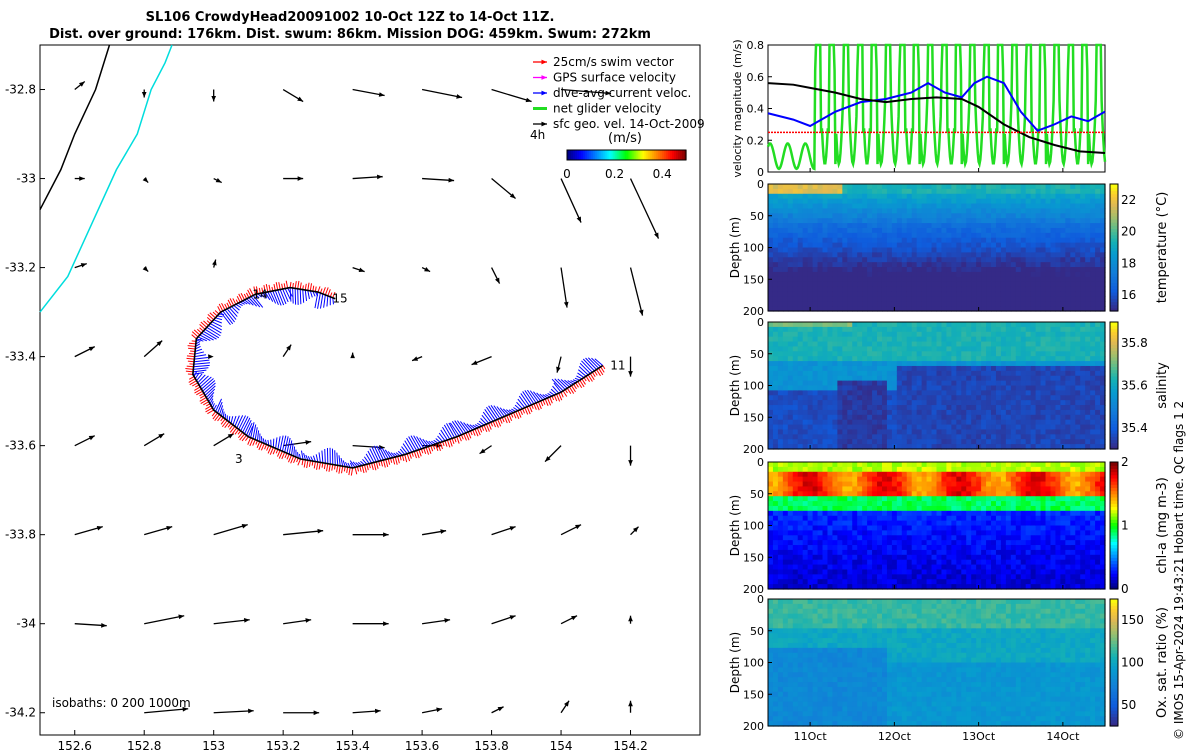 The height and width of the screenshot is (750, 1200). Describe the element at coordinates (1128, 705) in the screenshot. I see `heatmap-colorbar-tick: 50` at that location.